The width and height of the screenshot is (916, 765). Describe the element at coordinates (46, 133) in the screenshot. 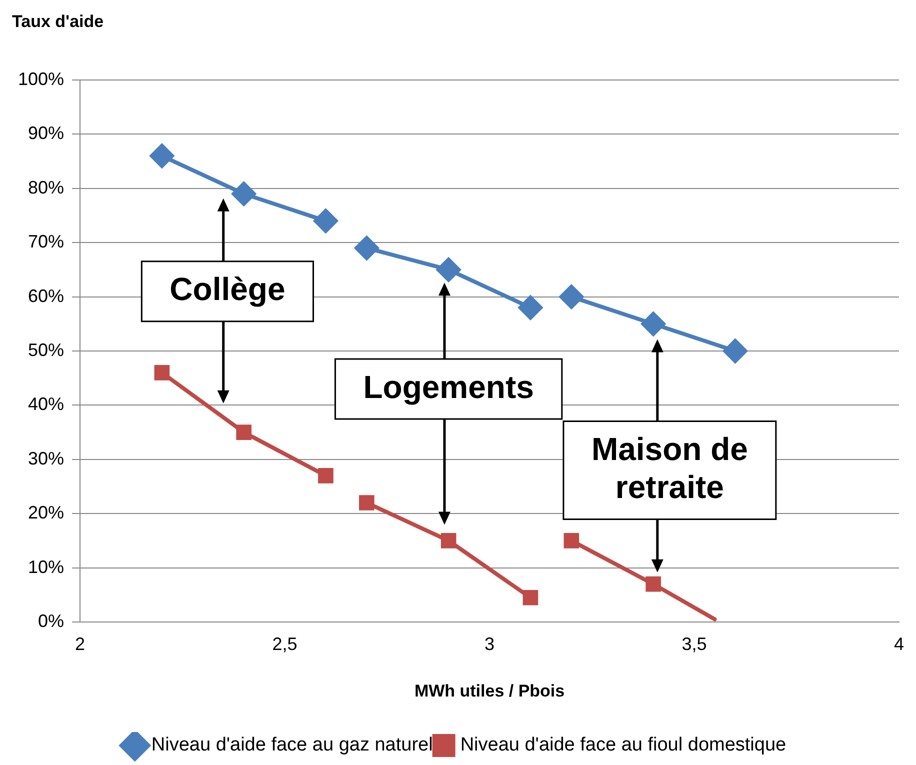

I see `y-tick-label: 90%` at that location.